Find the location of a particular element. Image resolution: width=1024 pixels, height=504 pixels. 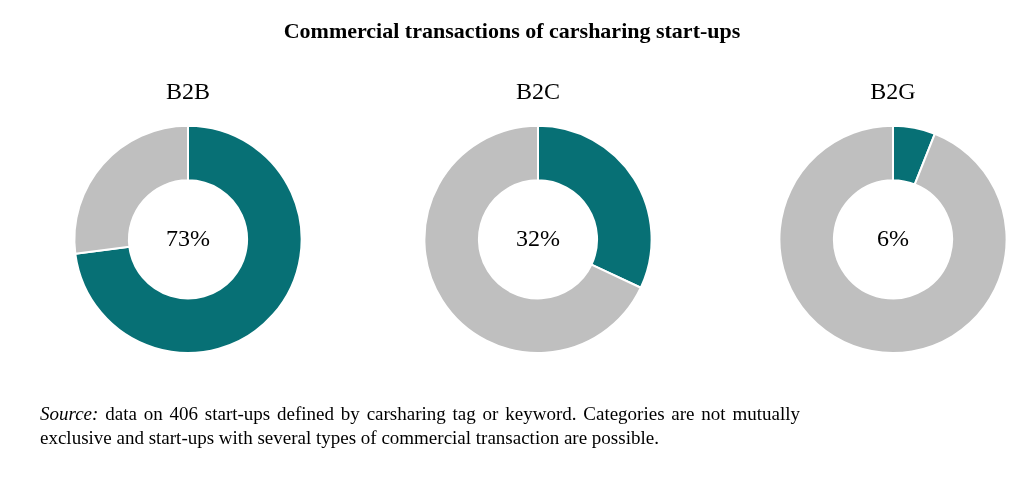

data-label: 32% is located at coordinates (538, 237).